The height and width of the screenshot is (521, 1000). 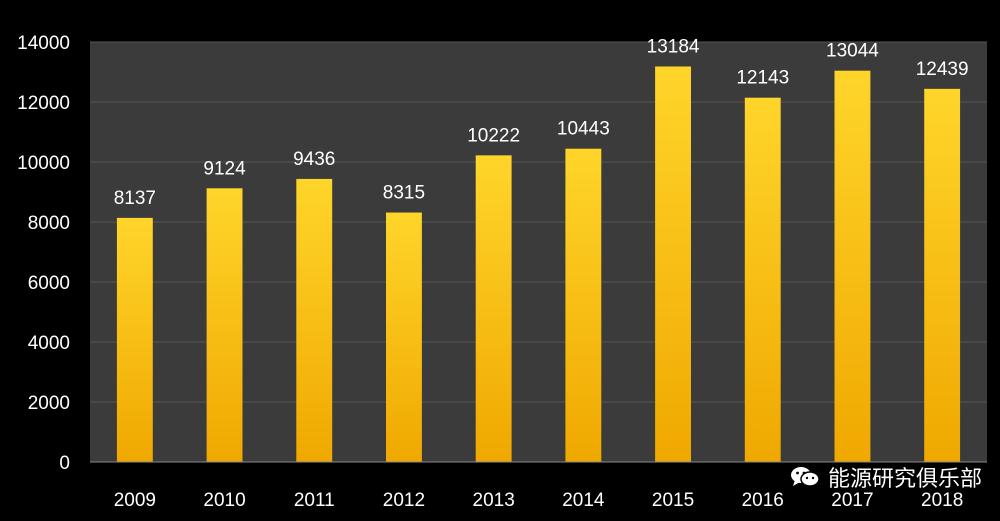 What do you see at coordinates (404, 500) in the screenshot?
I see `x-tick-label: 2012` at bounding box center [404, 500].